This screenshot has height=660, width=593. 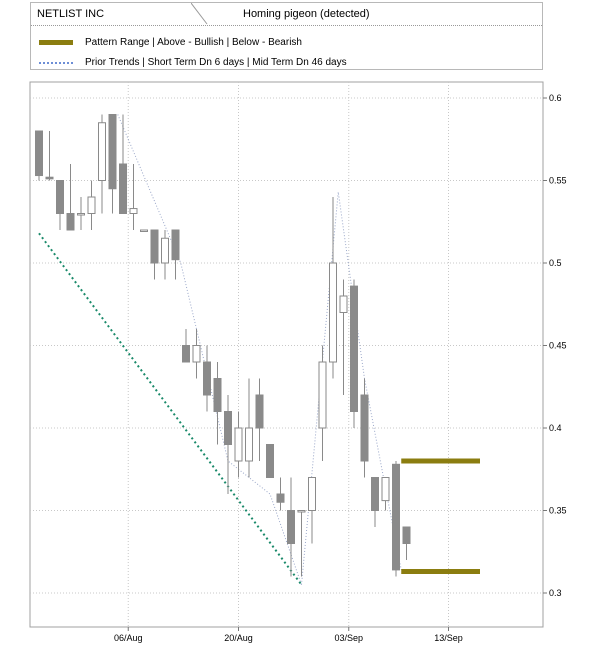 I want to click on x-axis: 06/Aug 20/Aug 03/Sep 13/Sep, so click(x=288, y=635).